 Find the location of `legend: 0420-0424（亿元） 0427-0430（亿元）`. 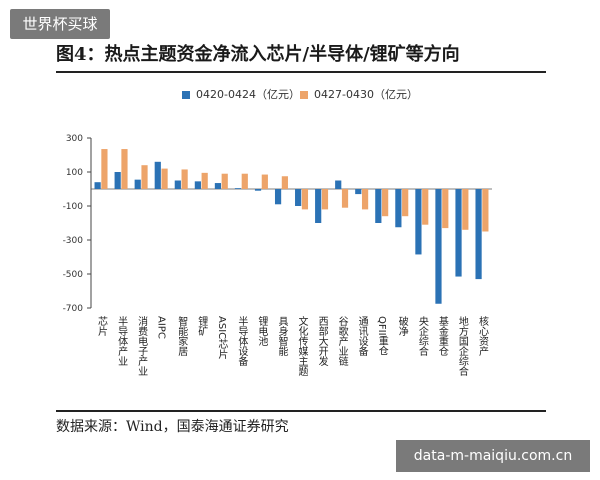

legend: 0420-0424（亿元） 0427-0430（亿元） is located at coordinates (300, 95).